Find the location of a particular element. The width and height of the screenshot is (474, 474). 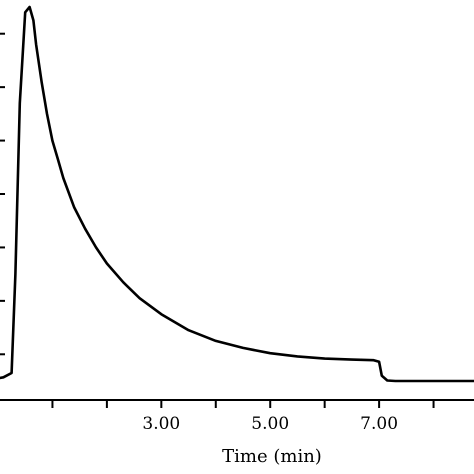

x-tick-label: 3.00 is located at coordinates (161, 424).